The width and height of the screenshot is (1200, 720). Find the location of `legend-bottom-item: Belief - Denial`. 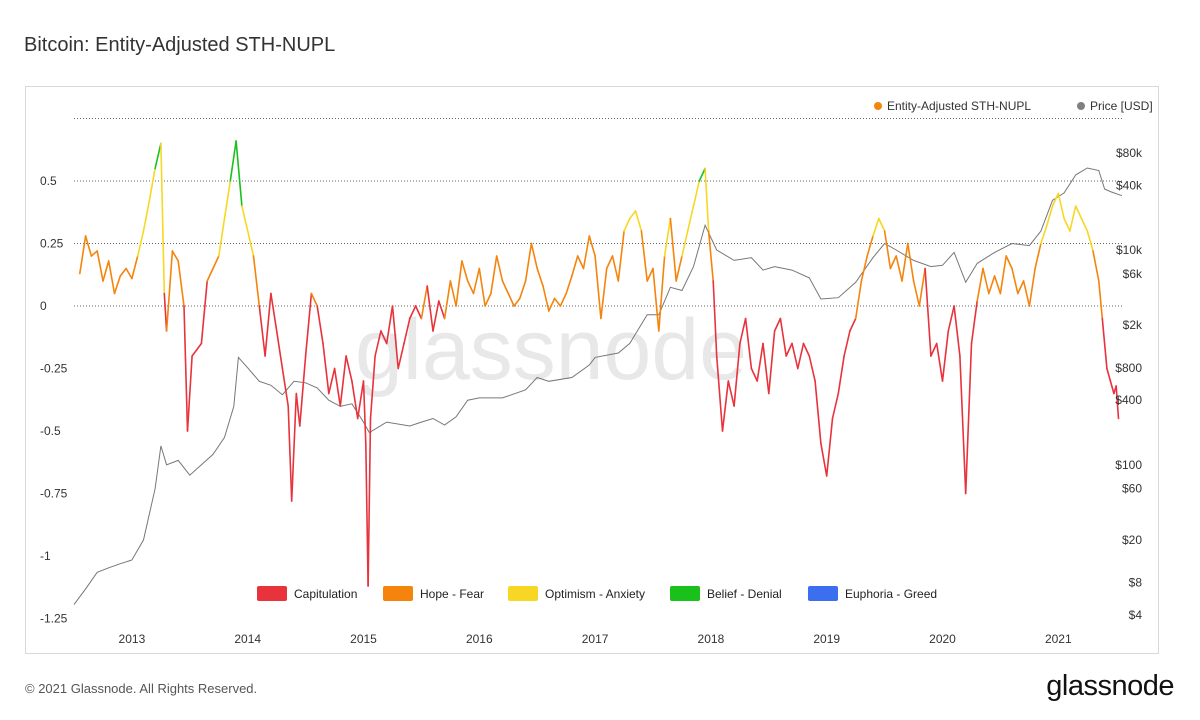

legend-bottom-item: Belief - Denial is located at coordinates (726, 593).